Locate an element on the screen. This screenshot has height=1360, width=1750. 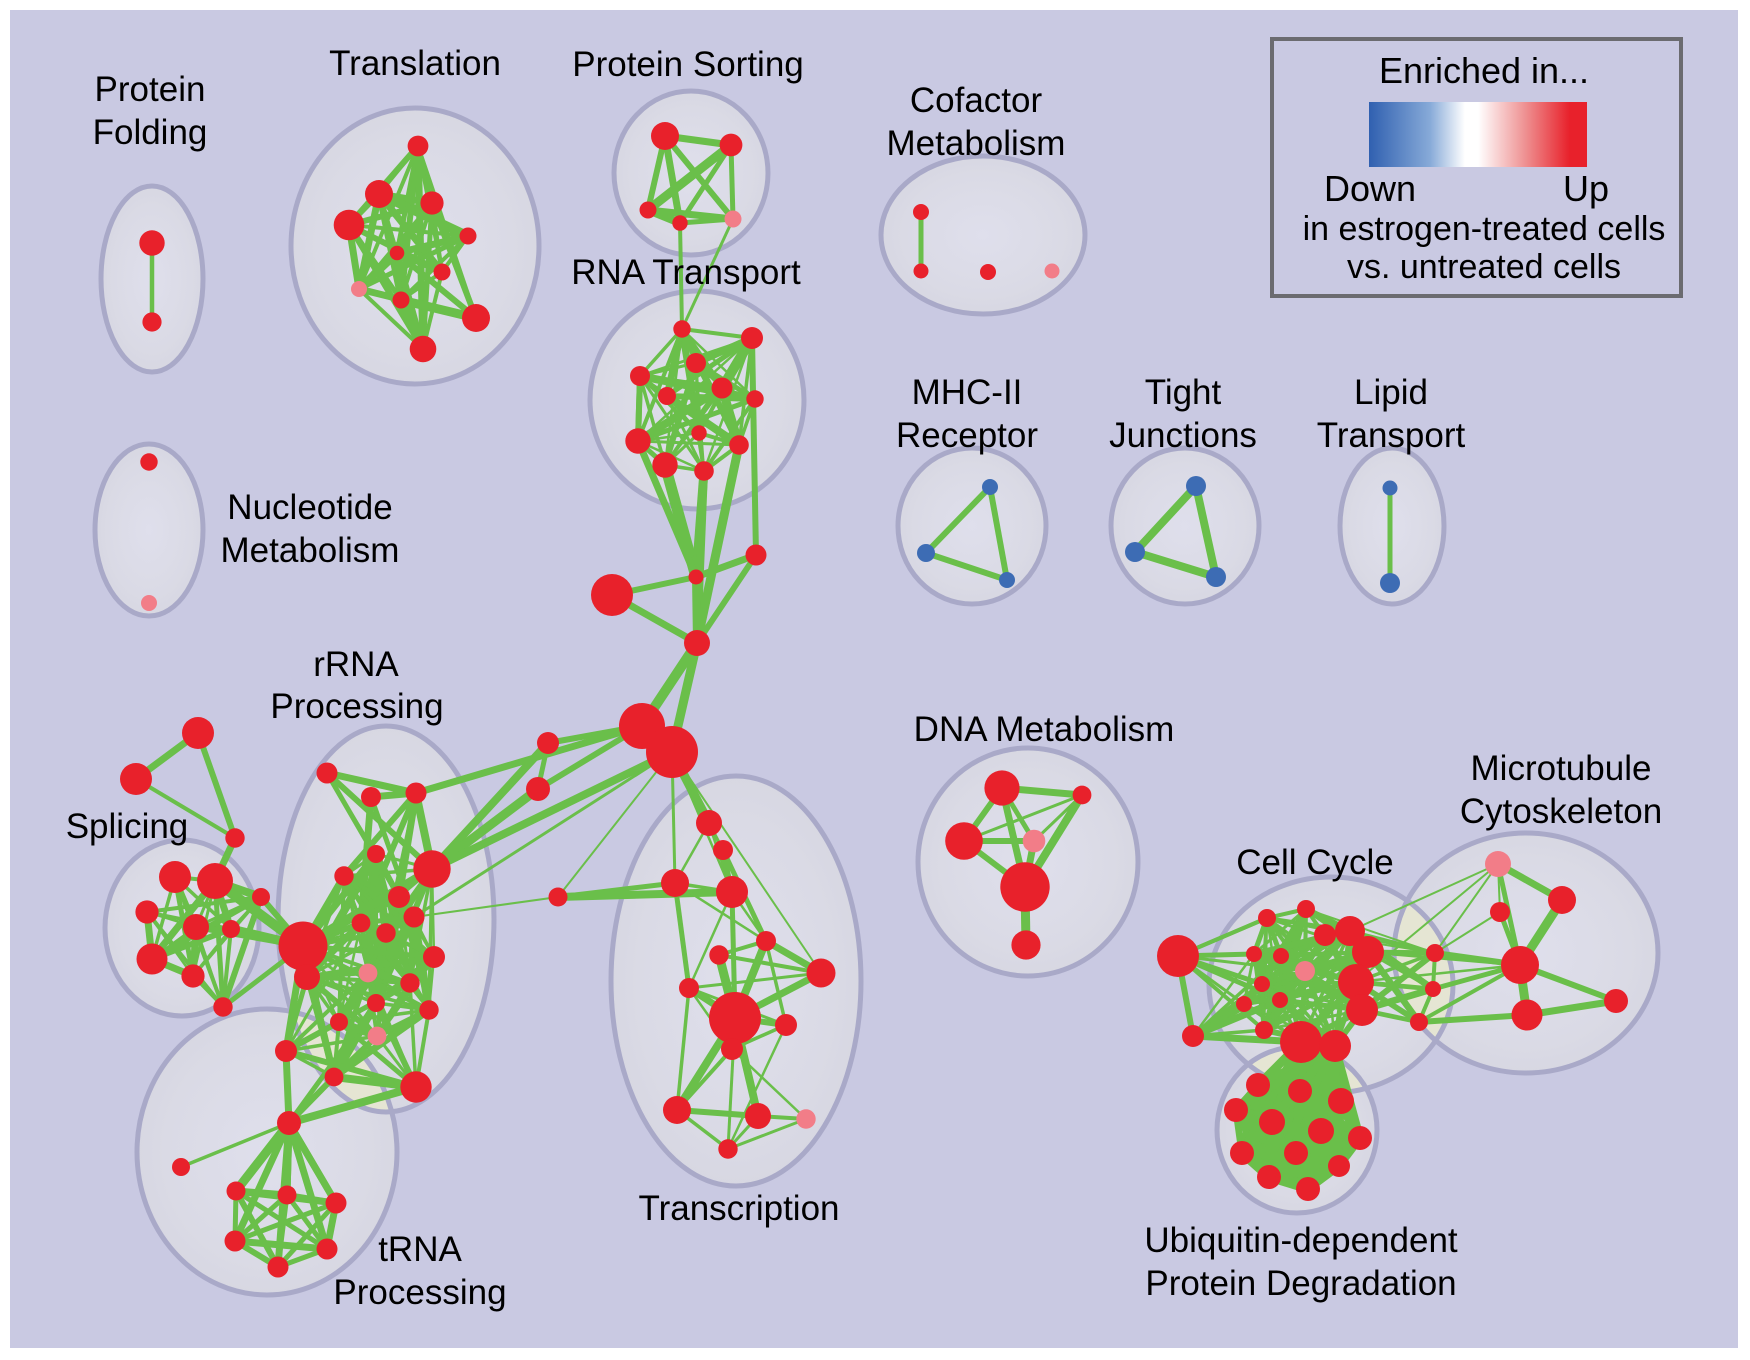
svg-text: DNA Metabolism is located at coordinates (1044, 729).